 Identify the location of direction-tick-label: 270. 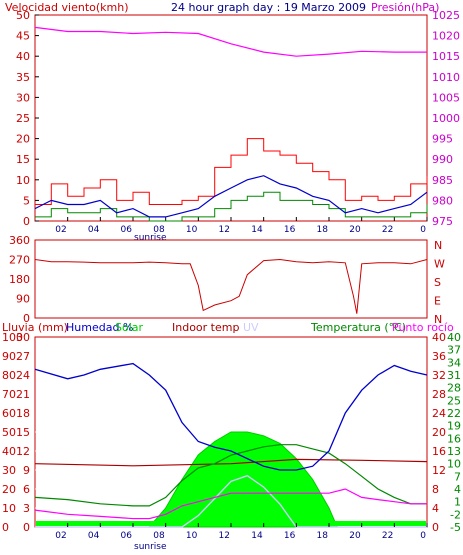
(19, 260).